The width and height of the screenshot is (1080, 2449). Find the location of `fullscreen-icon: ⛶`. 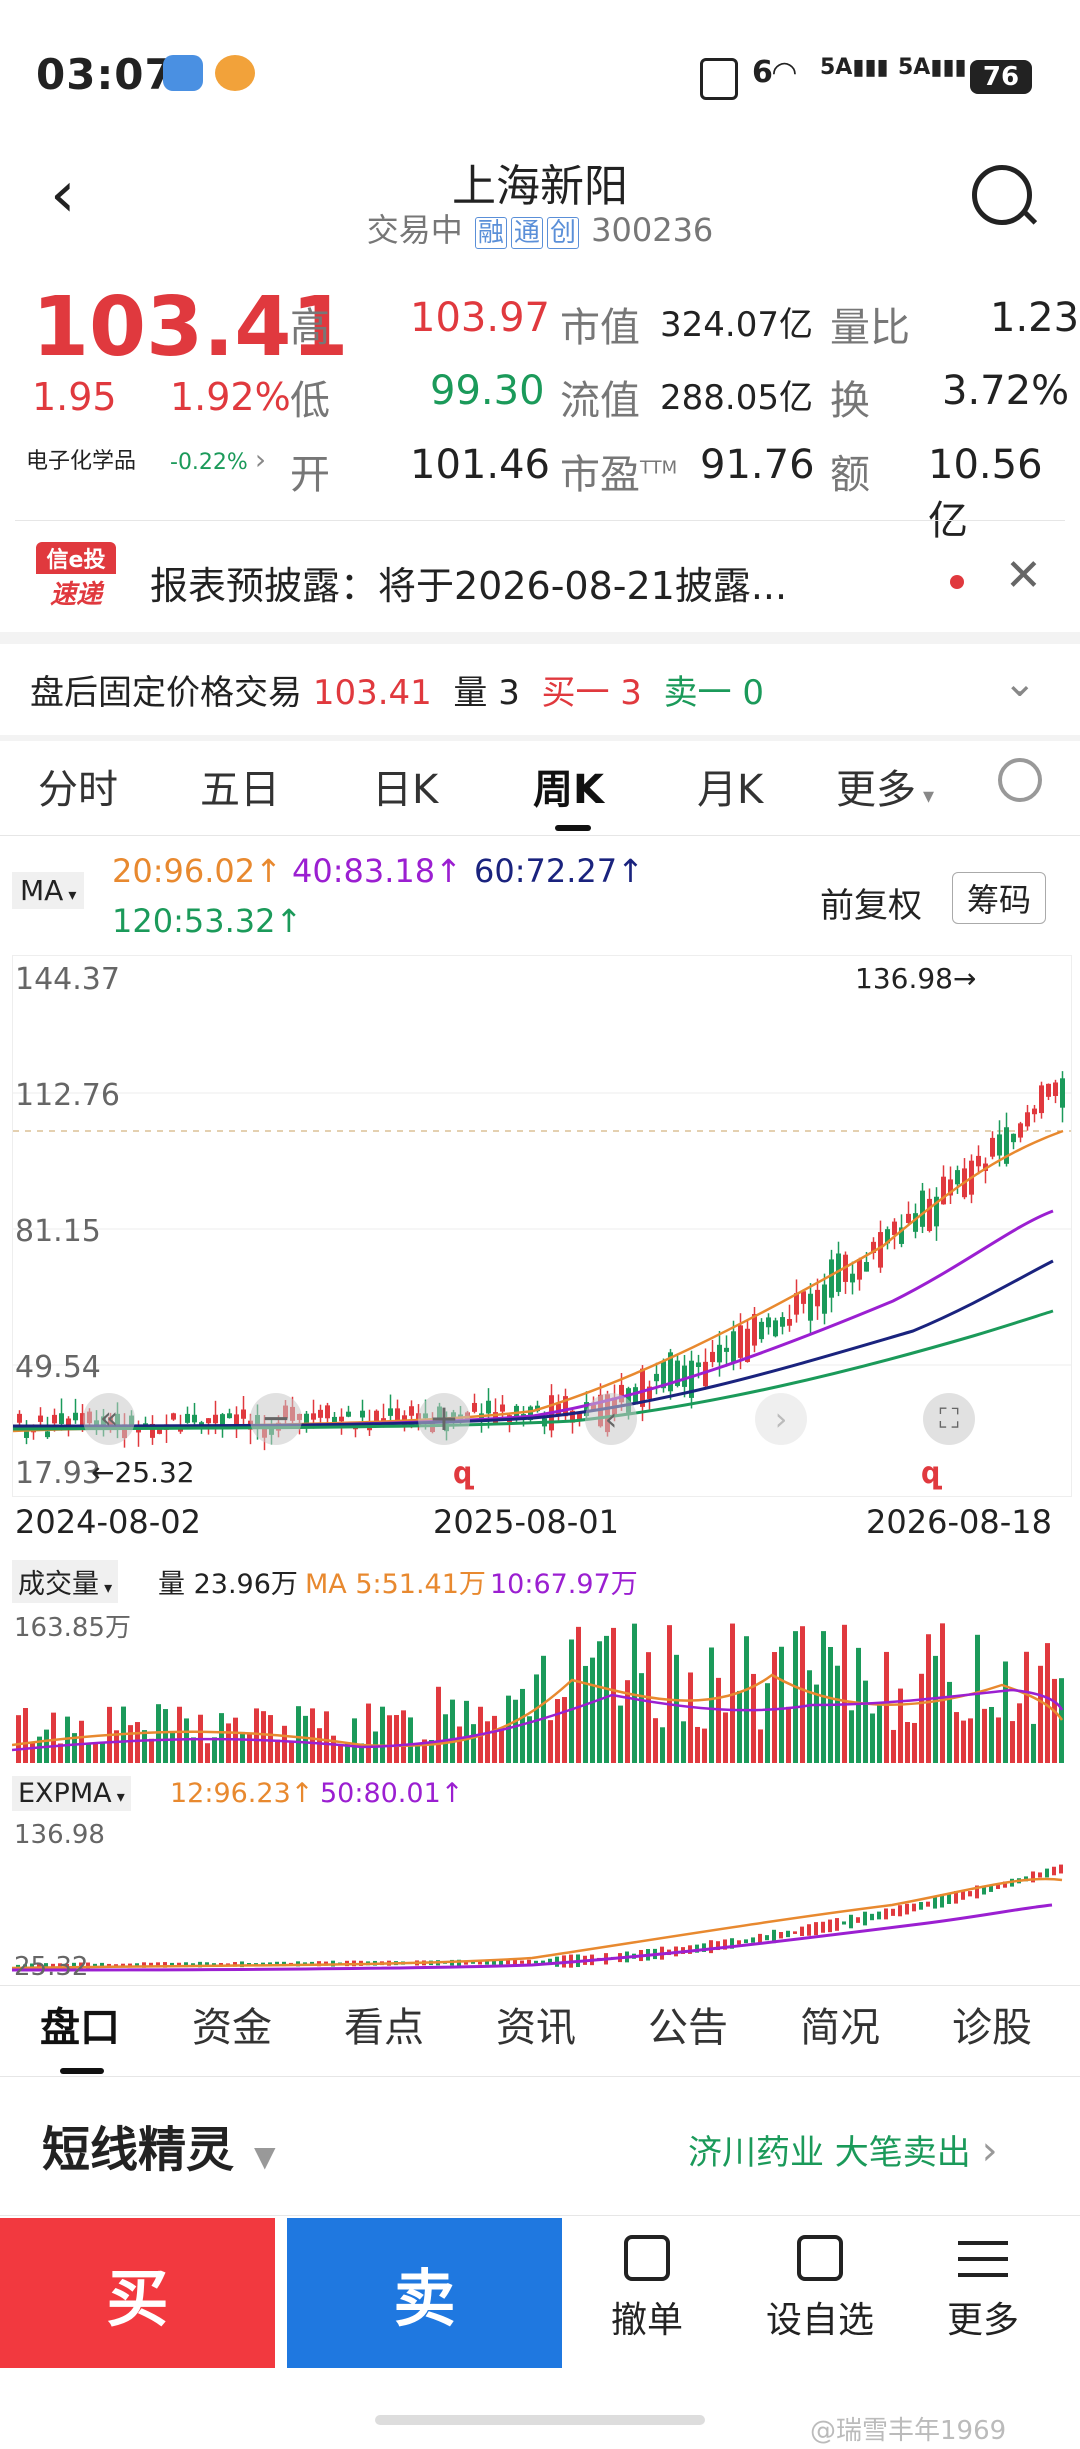

fullscreen-icon: ⛶ is located at coordinates (949, 1419).